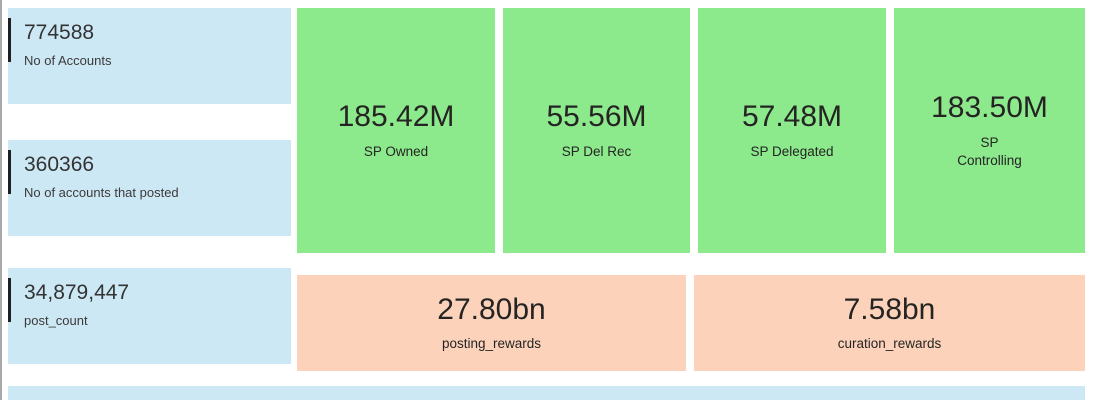  Describe the element at coordinates (59, 164) in the screenshot. I see `kpi-value: 360366` at that location.